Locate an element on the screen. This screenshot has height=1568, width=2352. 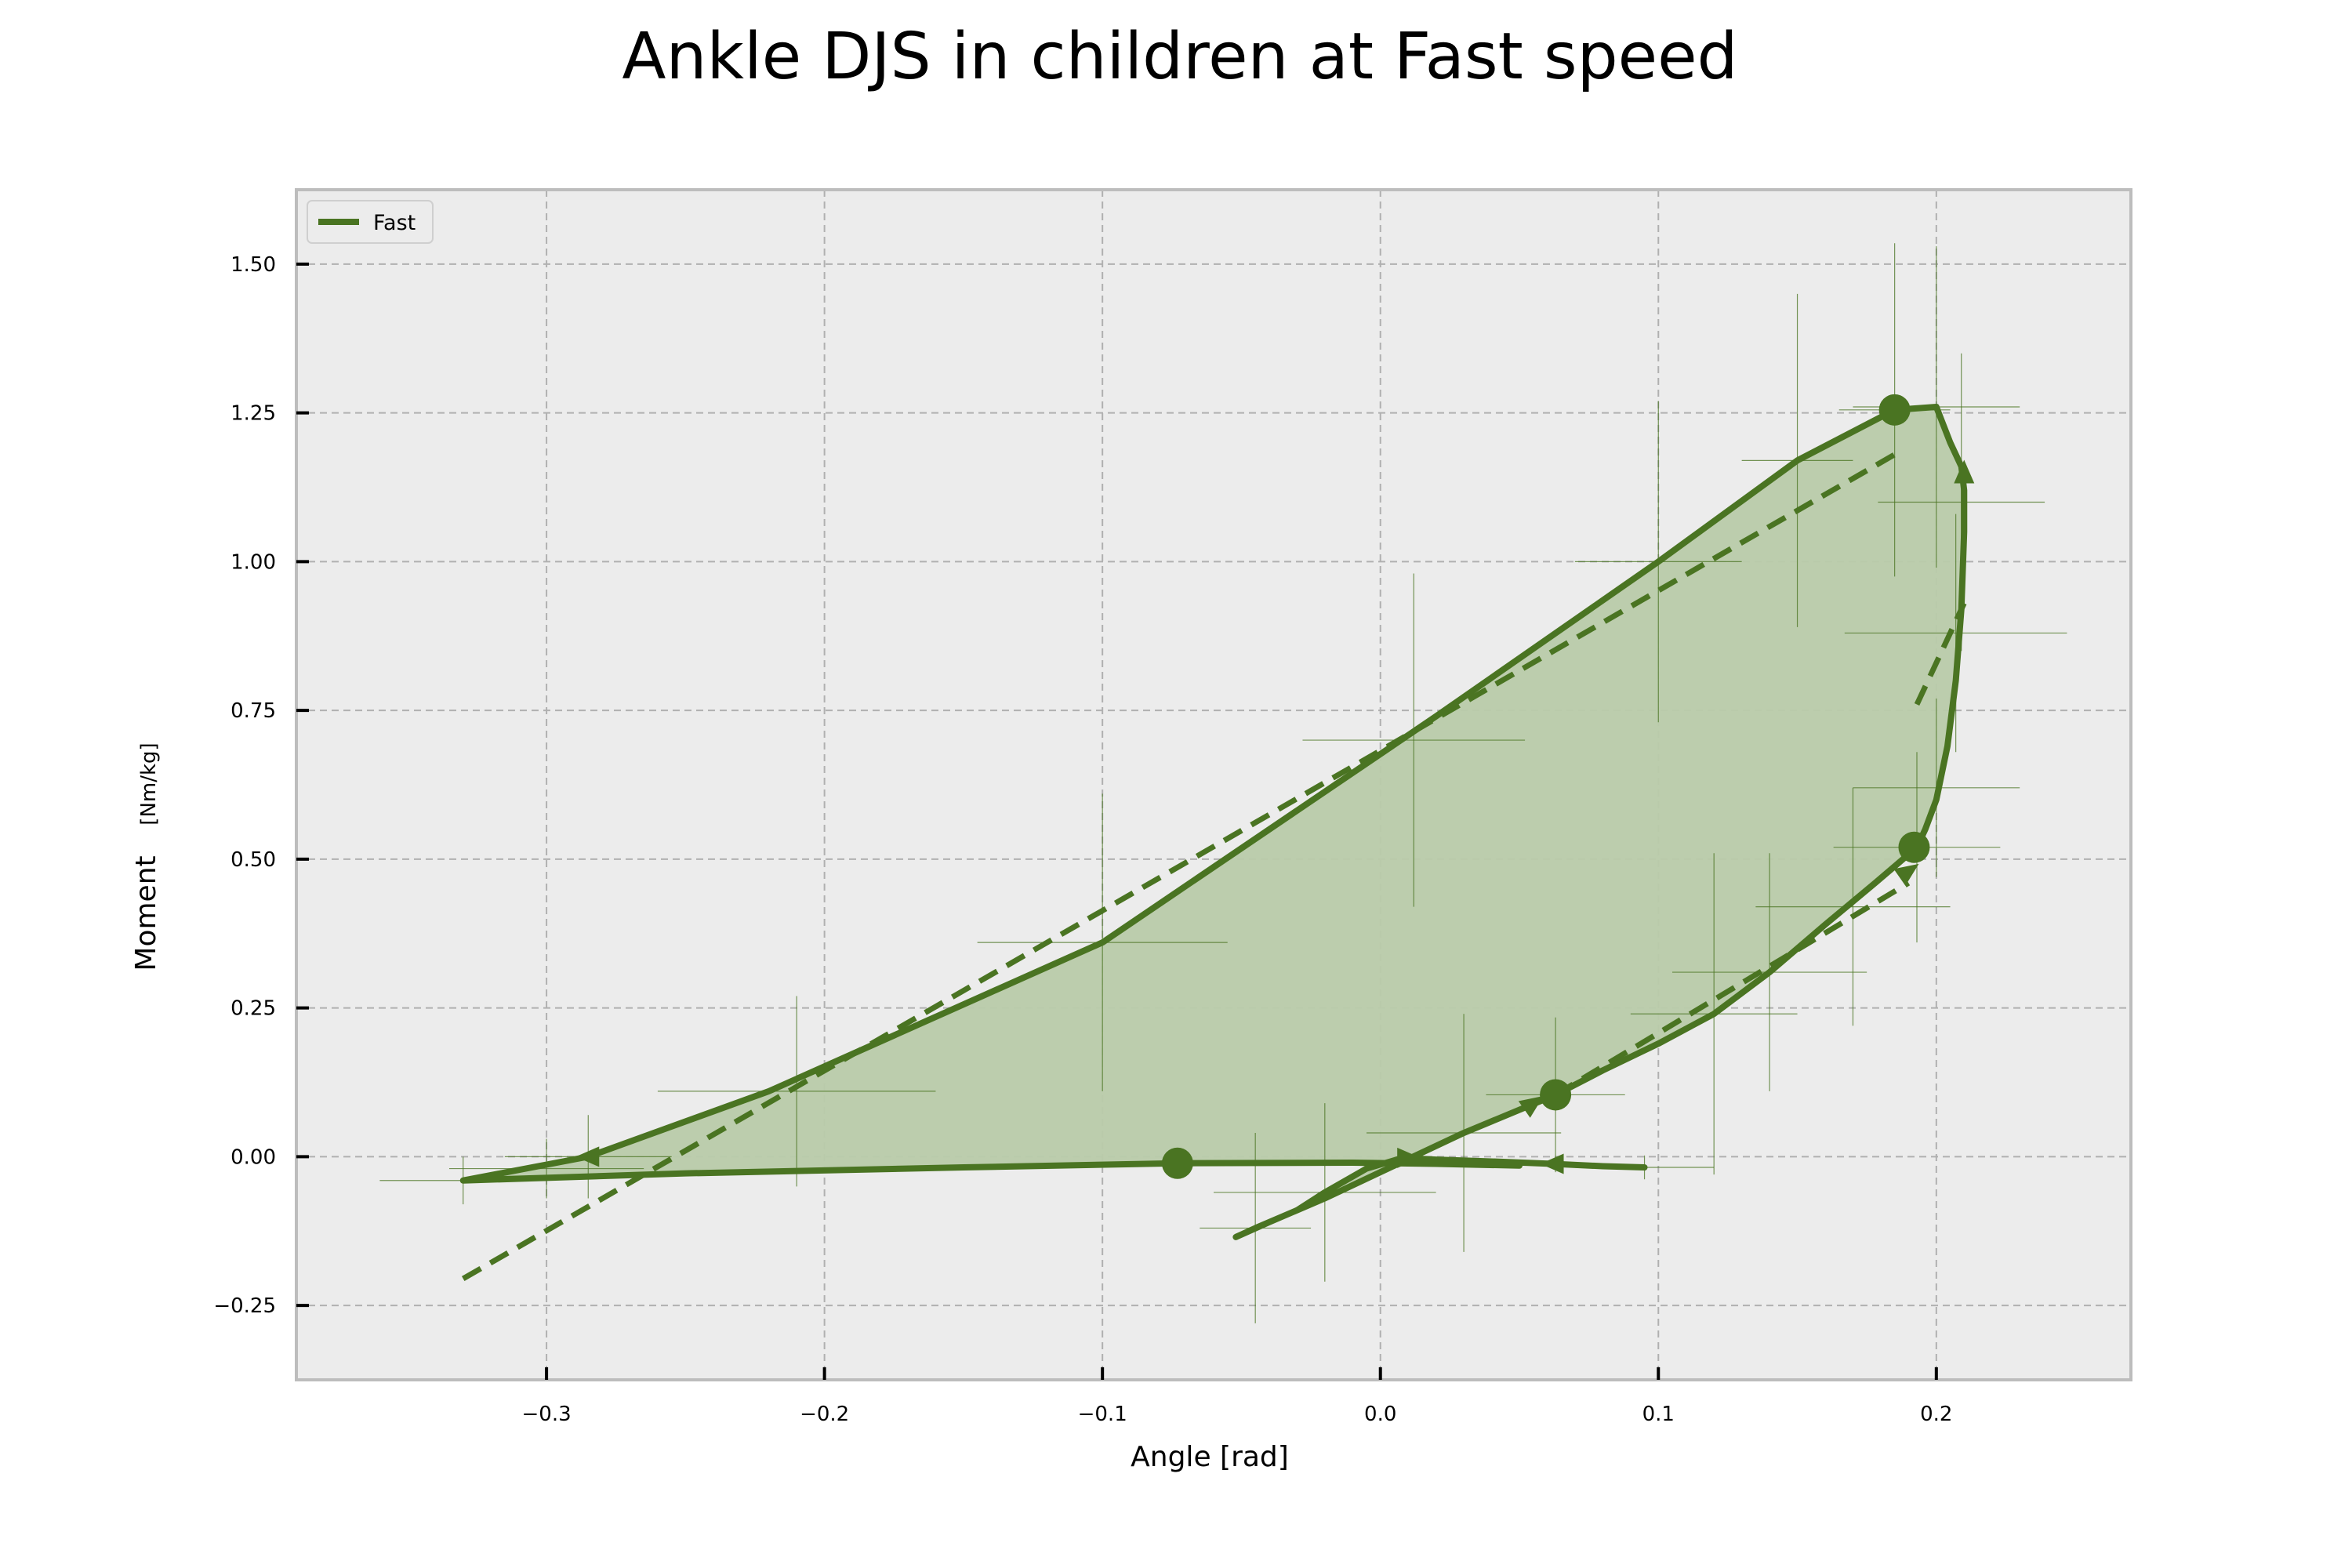
y-tick-label: 1.50 is located at coordinates (253, 265).